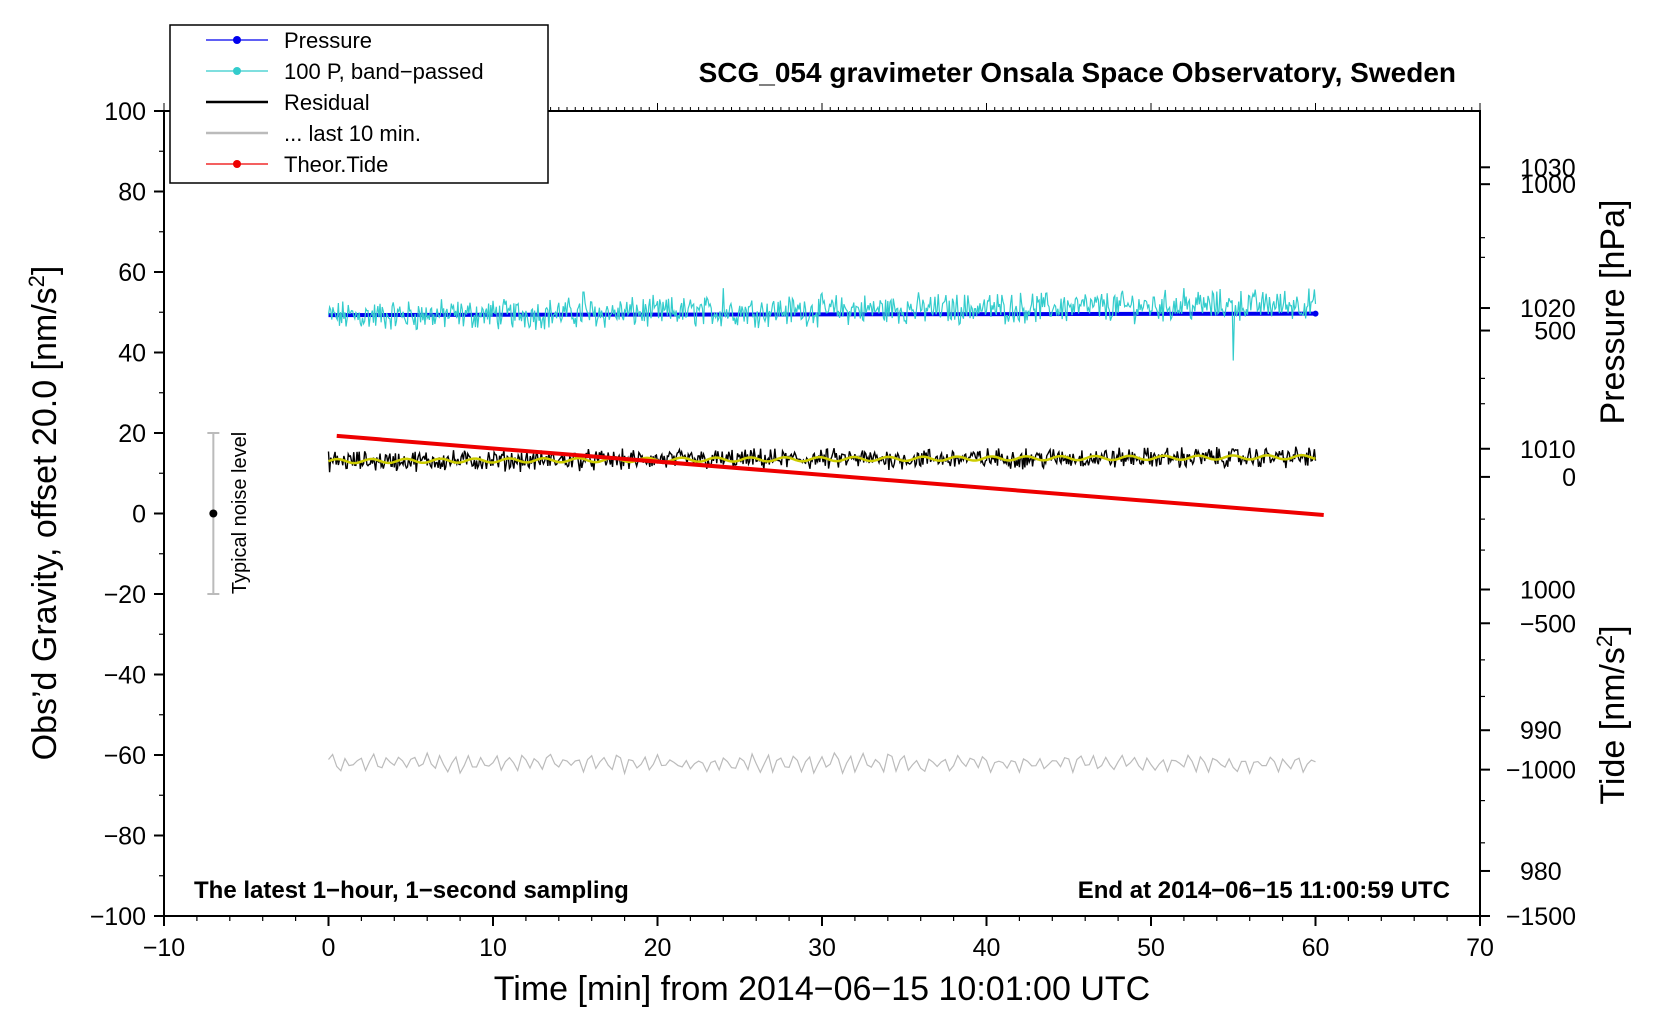 Image resolution: width=1660 pixels, height=1020 pixels. I want to click on y-tick-label: 100, so click(125, 112).